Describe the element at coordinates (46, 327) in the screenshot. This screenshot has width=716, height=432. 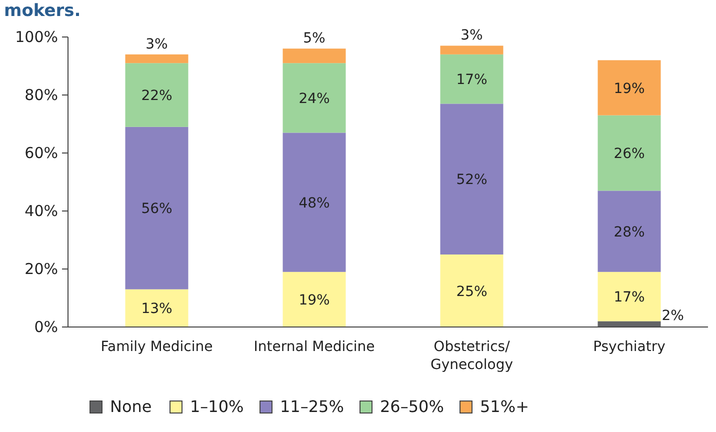
I see `y-tick-label: 0%` at that location.